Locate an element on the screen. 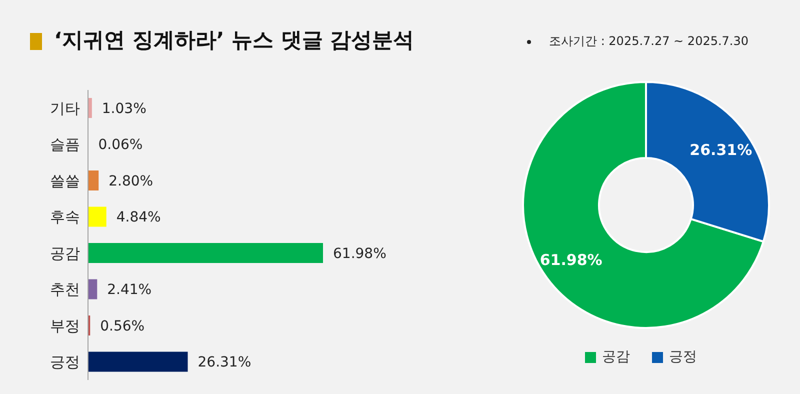 This screenshot has height=394, width=800. text: 조사기간 : 2025.7.27 ~ 2025.7.30 is located at coordinates (648, 41).